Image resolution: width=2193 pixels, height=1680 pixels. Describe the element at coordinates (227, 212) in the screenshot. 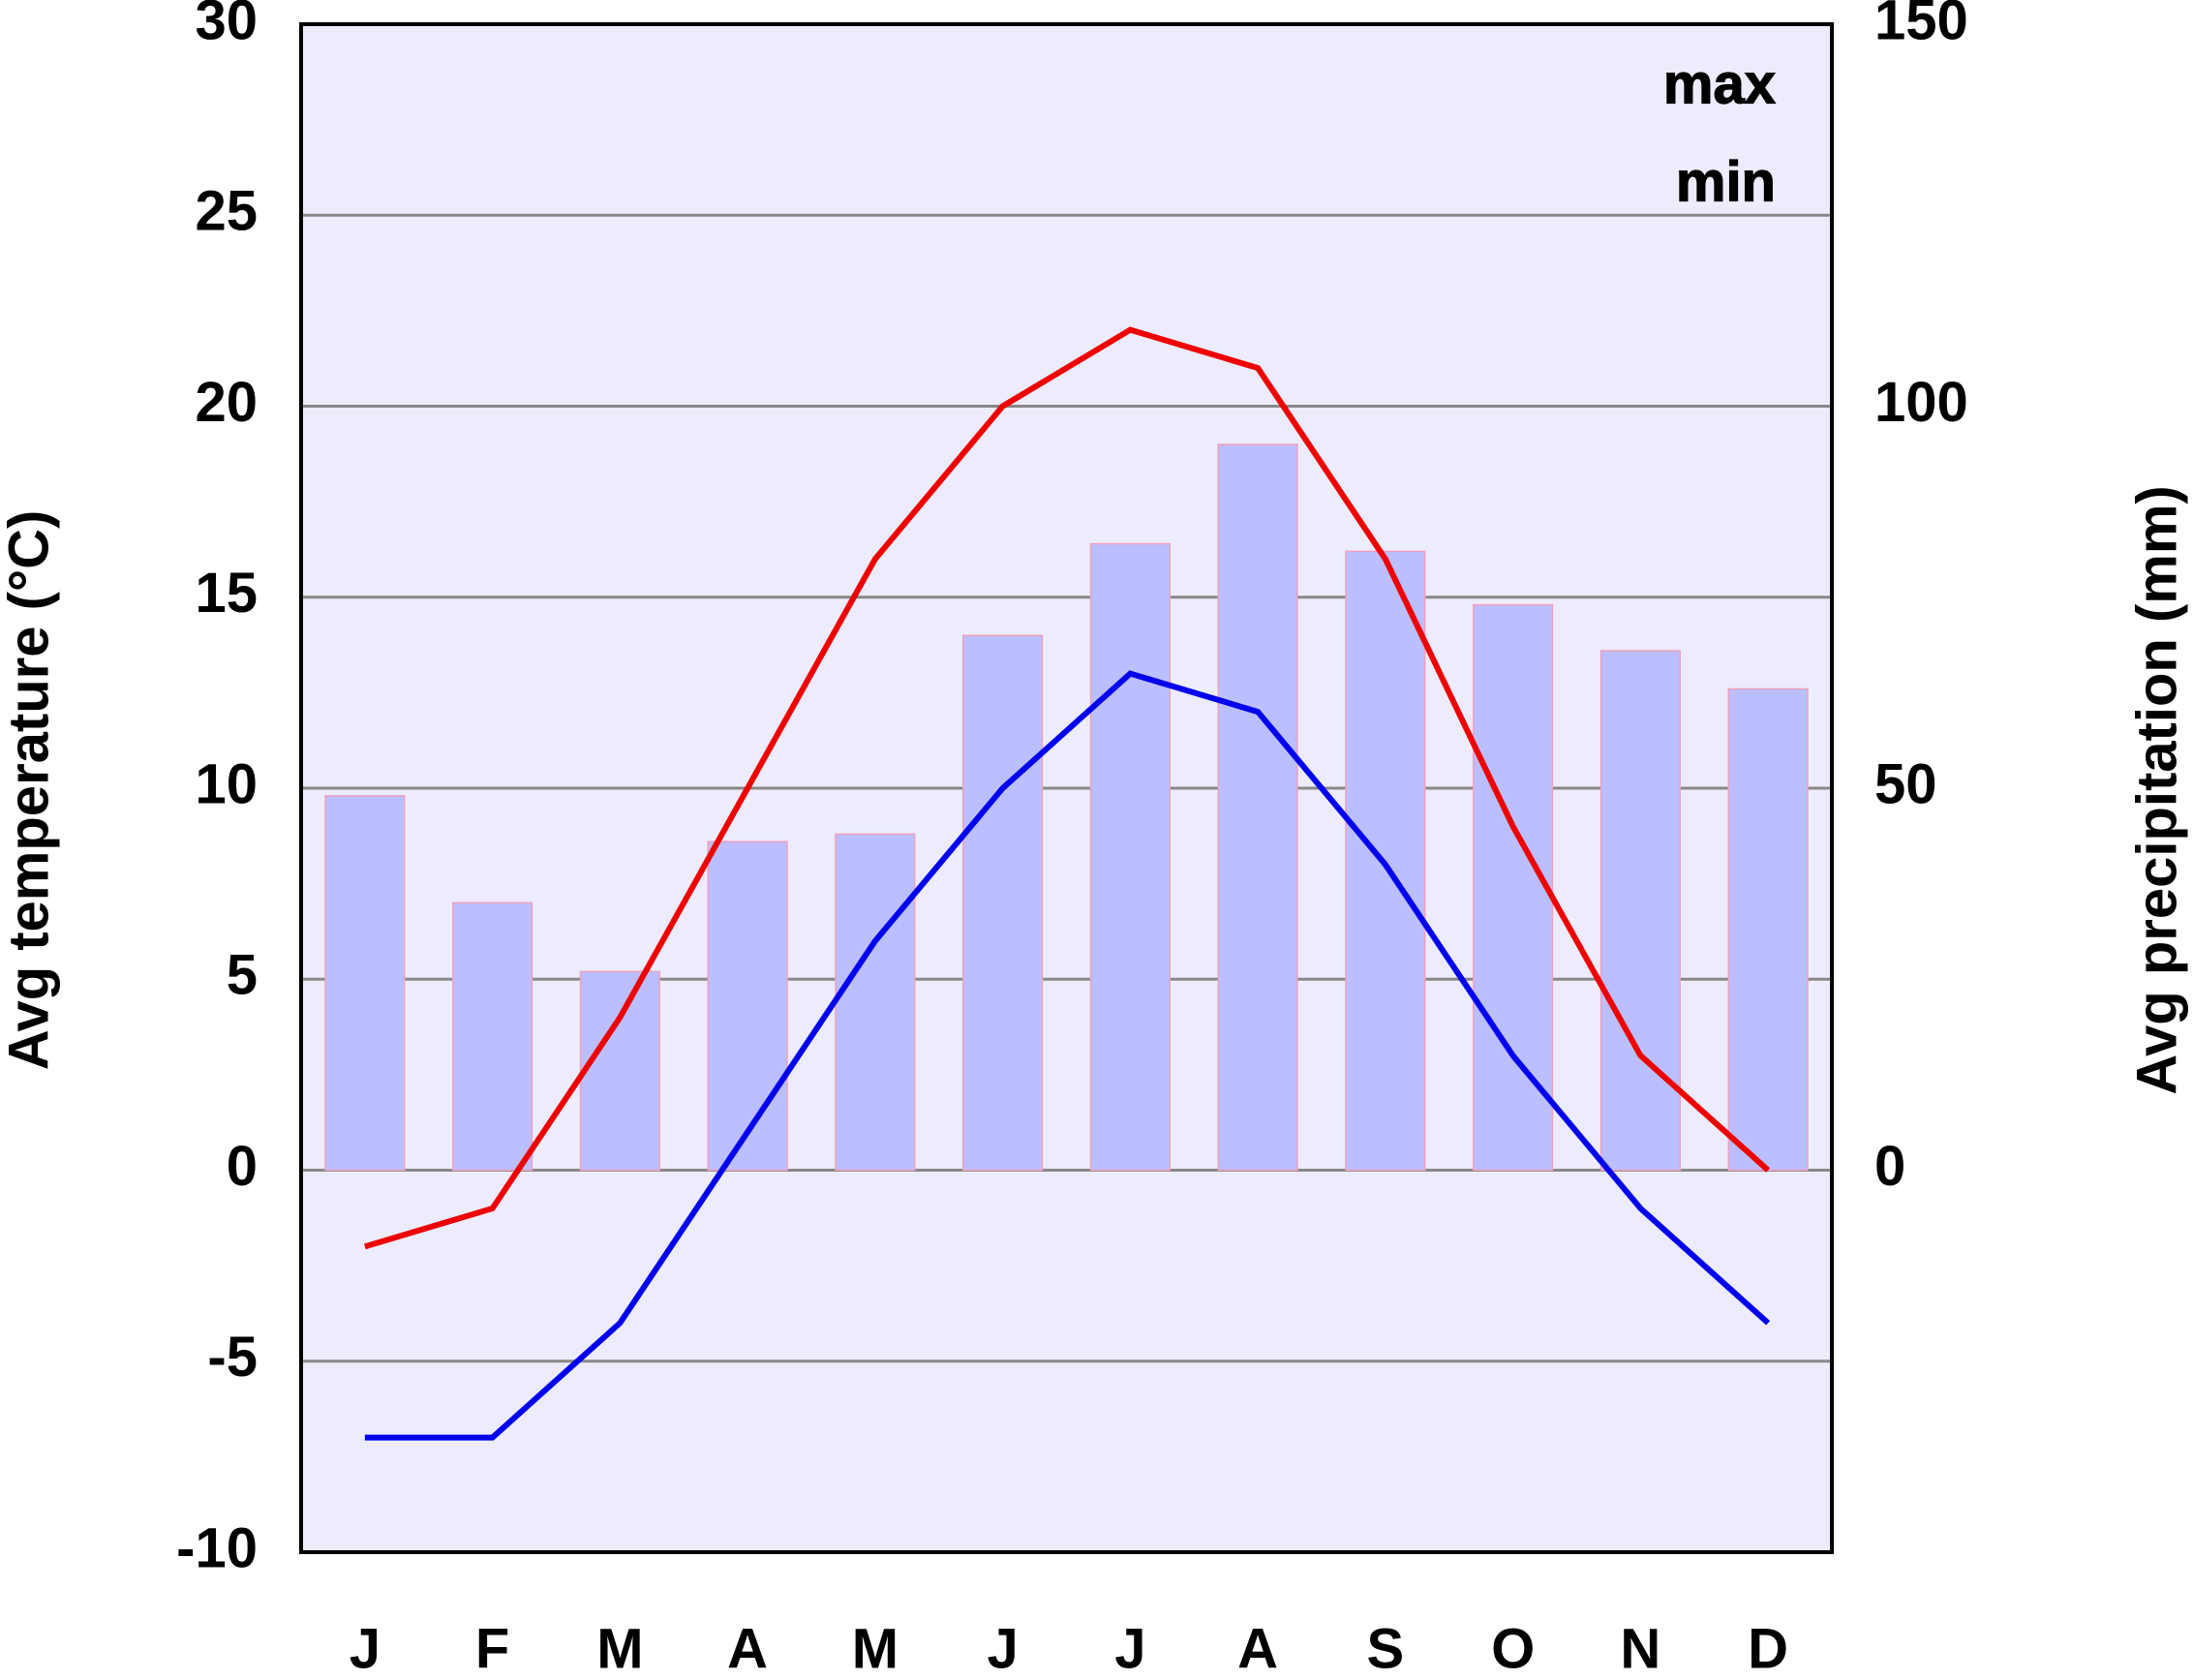

I see `y-tick-label: 25` at that location.